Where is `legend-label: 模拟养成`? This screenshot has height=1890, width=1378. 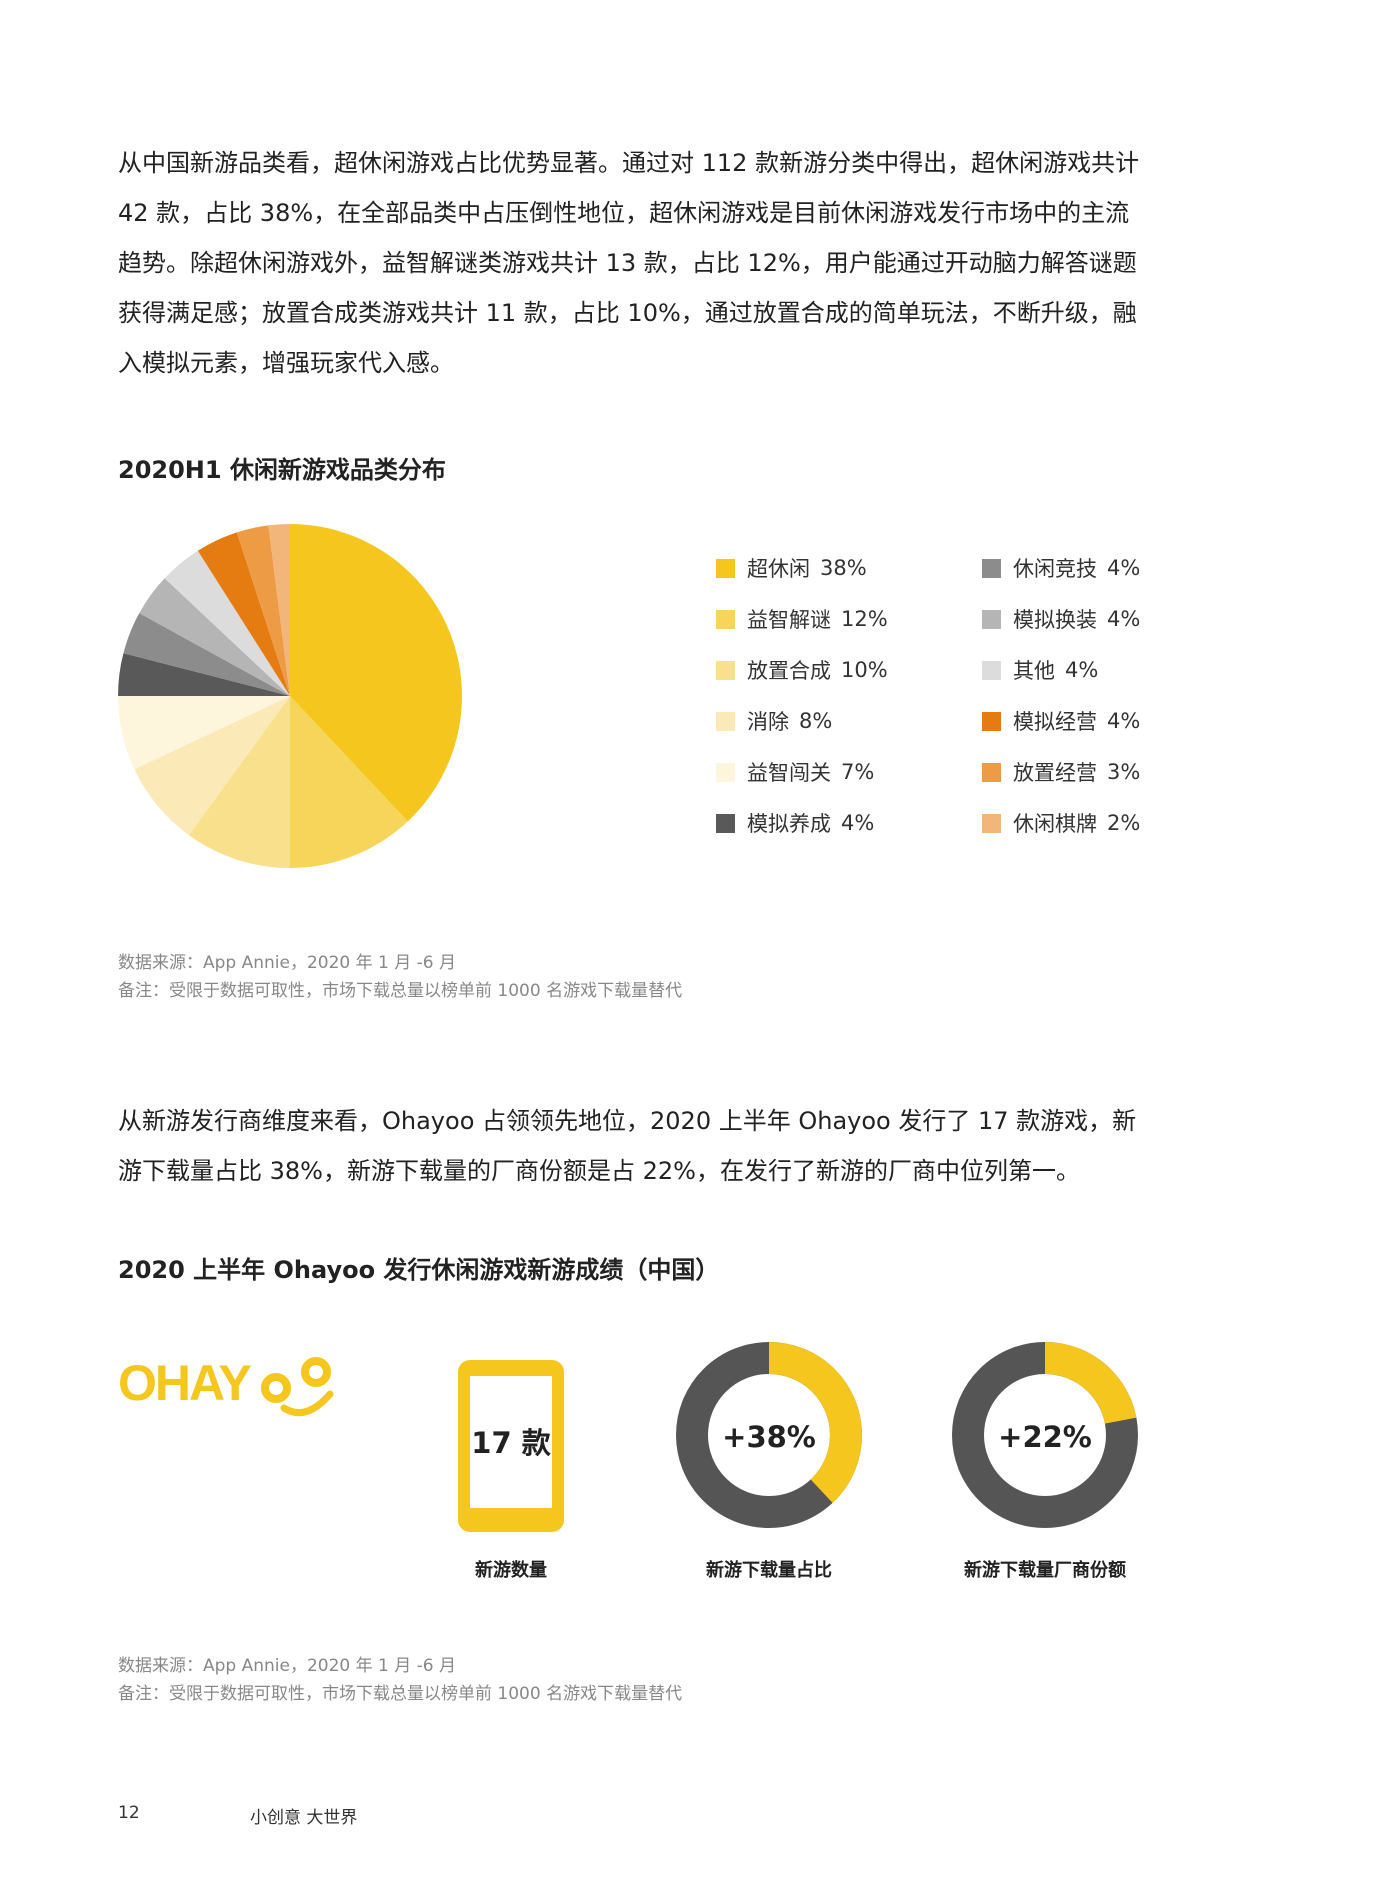
legend-label: 模拟养成 is located at coordinates (789, 824).